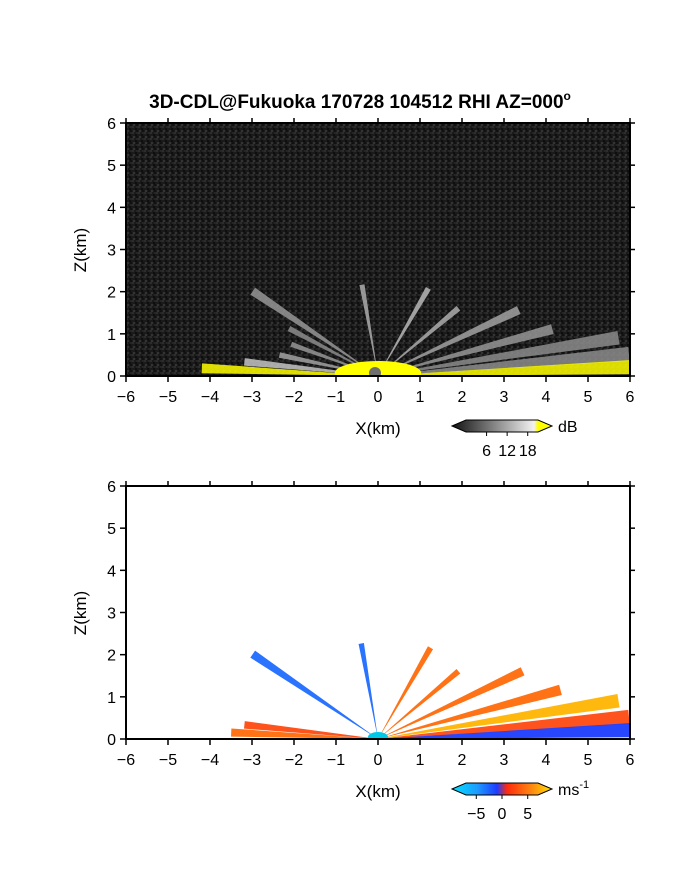  What do you see at coordinates (528, 451) in the screenshot?
I see `colorbar-tick-label-2: 18` at bounding box center [528, 451].